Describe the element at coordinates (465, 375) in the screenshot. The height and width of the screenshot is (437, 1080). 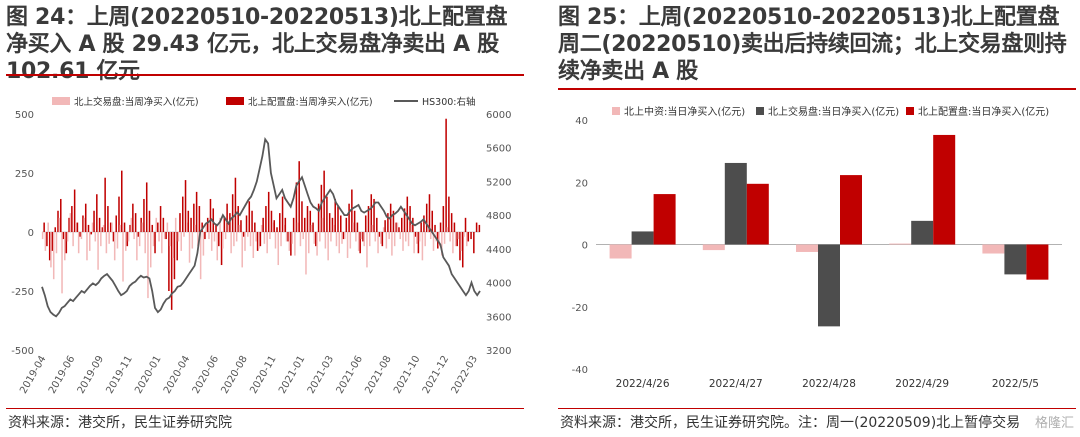
I see `x-tick-label: 2022-03` at that location.